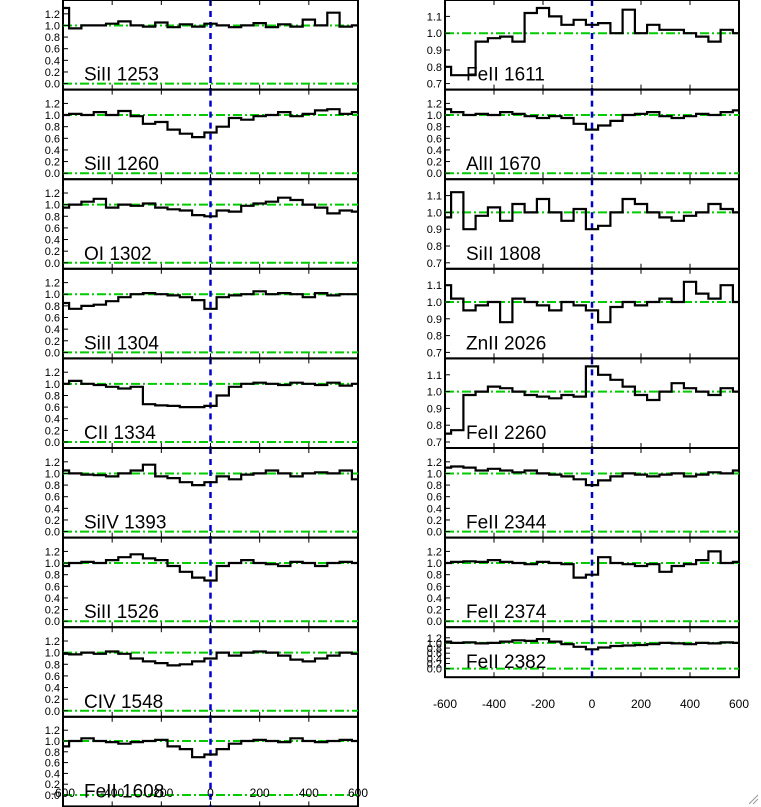 This screenshot has height=807, width=761. What do you see at coordinates (434, 320) in the screenshot?
I see `y-tick-label: 0.9` at bounding box center [434, 320].